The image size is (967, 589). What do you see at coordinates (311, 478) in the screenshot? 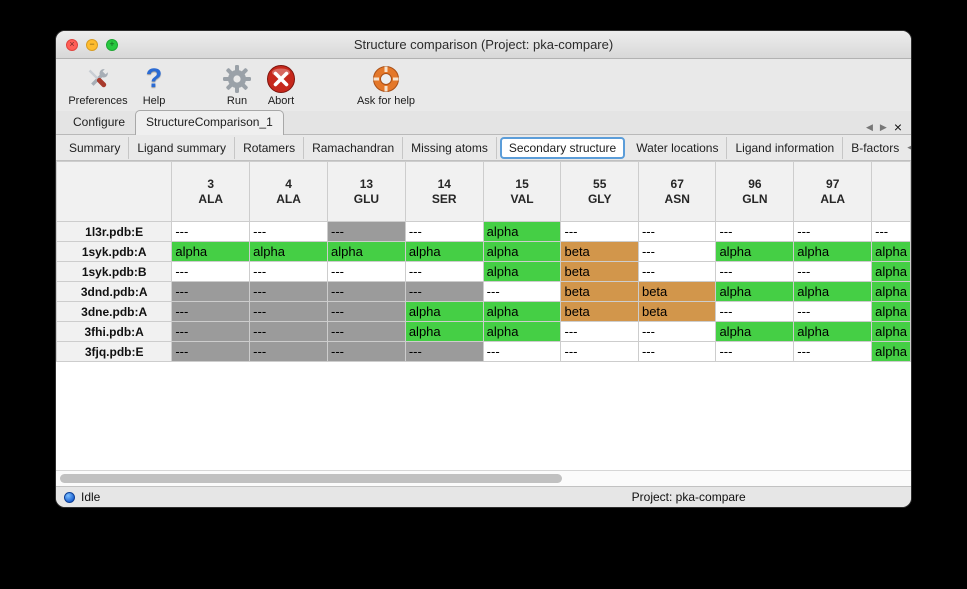
I see `horizontal-scrollbar-thumb` at bounding box center [311, 478].